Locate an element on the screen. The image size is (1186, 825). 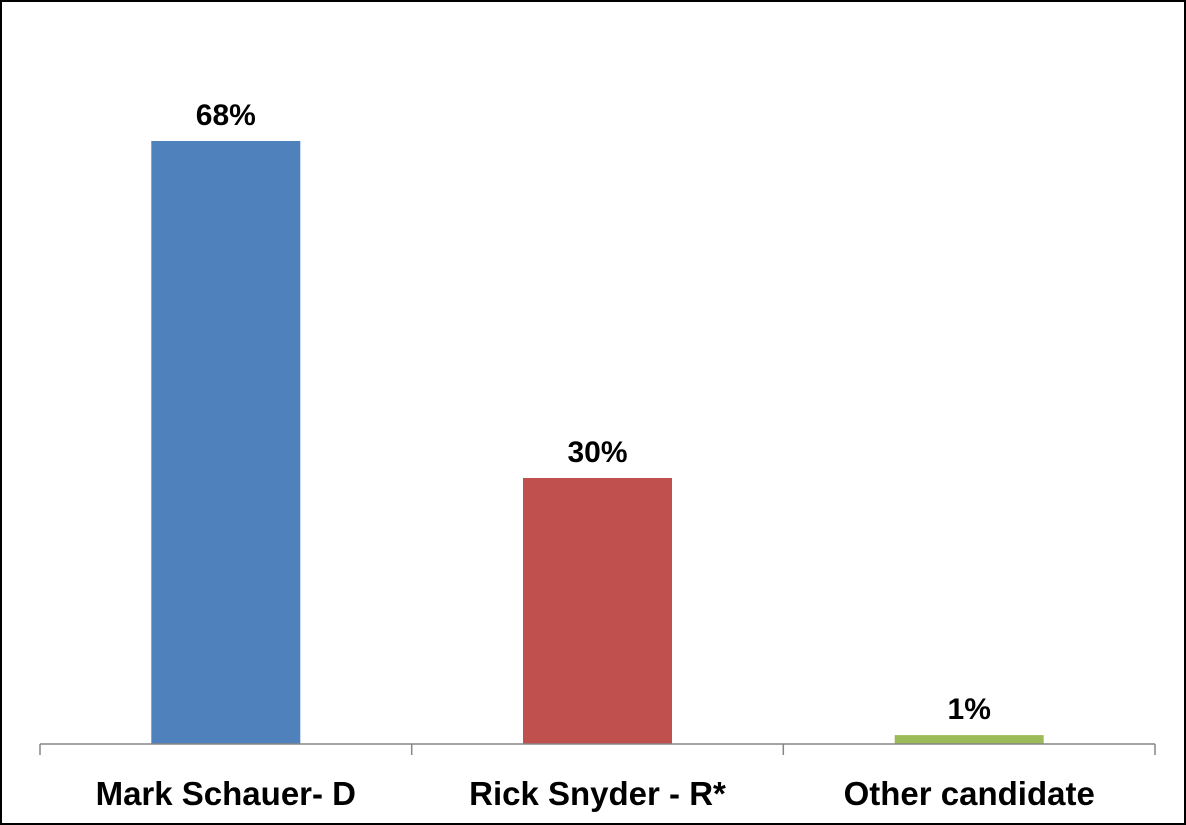
data-label-1: 68% is located at coordinates (226, 115).